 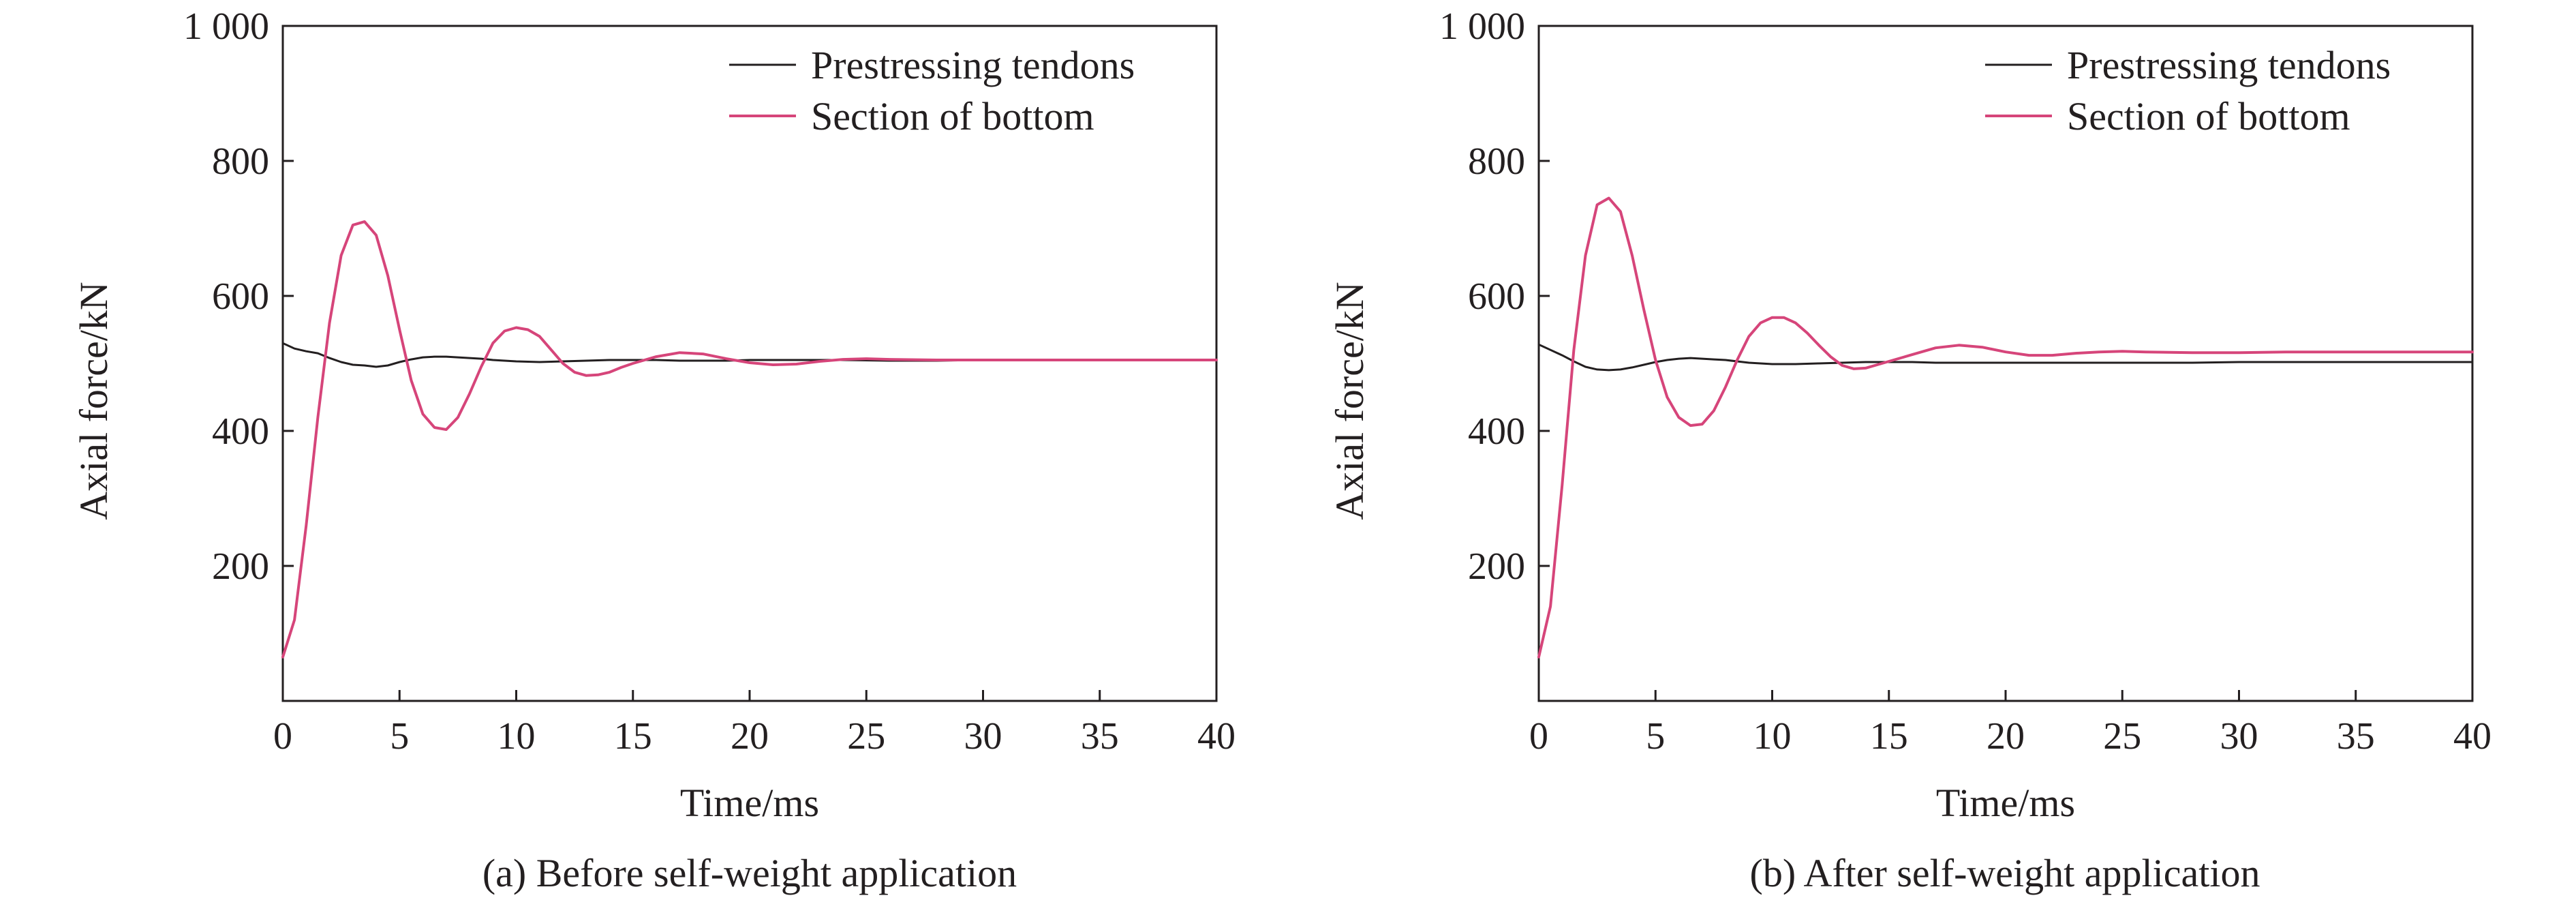 I want to click on panel-caption: (b) After self-weight application, so click(x=2005, y=873).